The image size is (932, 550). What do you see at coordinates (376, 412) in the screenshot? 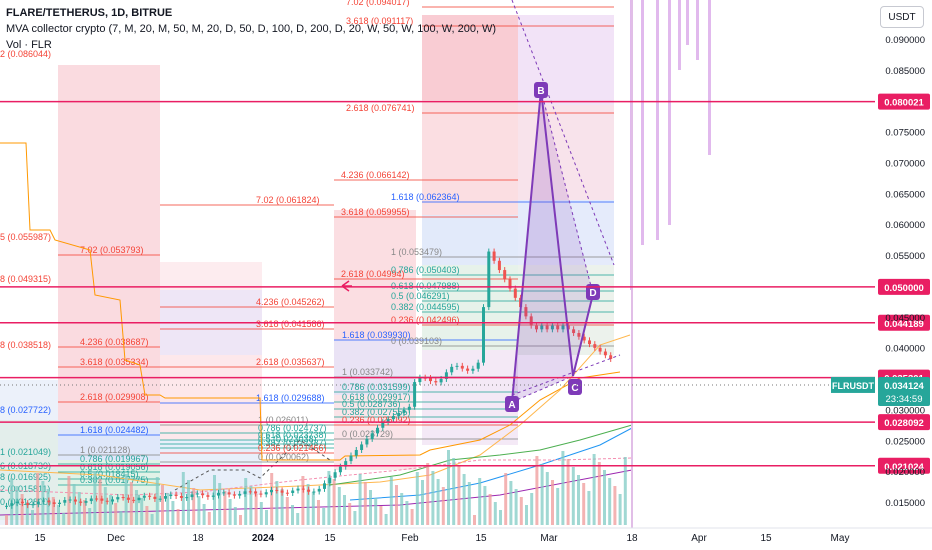
I see `fib-level-label: 0.382 (0.027555)` at bounding box center [376, 412].